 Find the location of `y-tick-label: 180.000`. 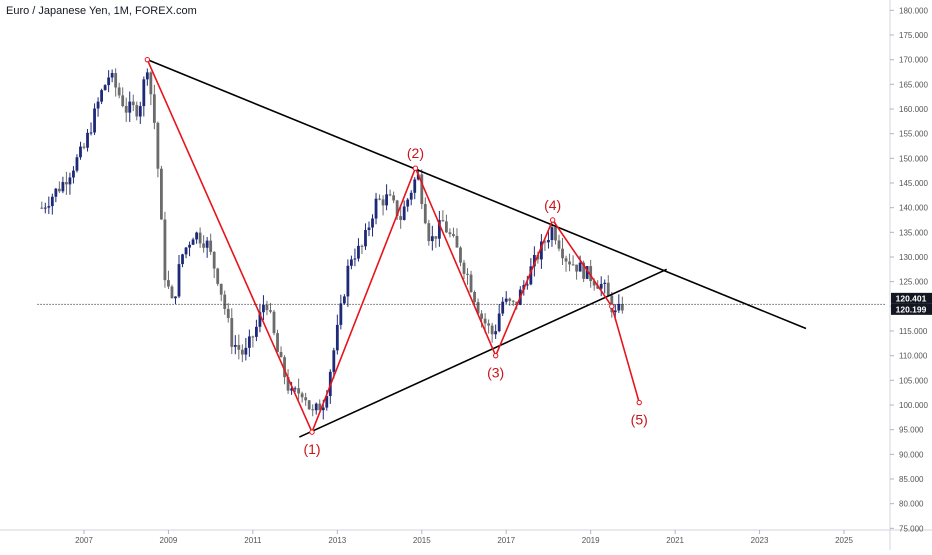

y-tick-label: 180.000 is located at coordinates (913, 10).